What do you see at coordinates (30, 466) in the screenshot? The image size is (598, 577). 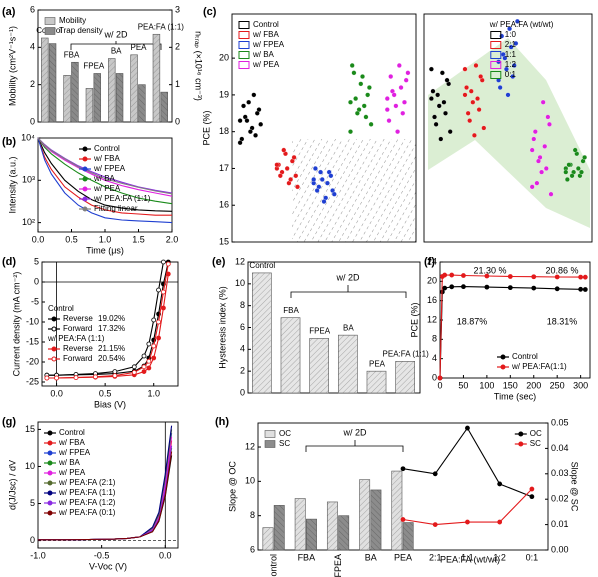 I see `y-tick-label: 10` at bounding box center [30, 466].